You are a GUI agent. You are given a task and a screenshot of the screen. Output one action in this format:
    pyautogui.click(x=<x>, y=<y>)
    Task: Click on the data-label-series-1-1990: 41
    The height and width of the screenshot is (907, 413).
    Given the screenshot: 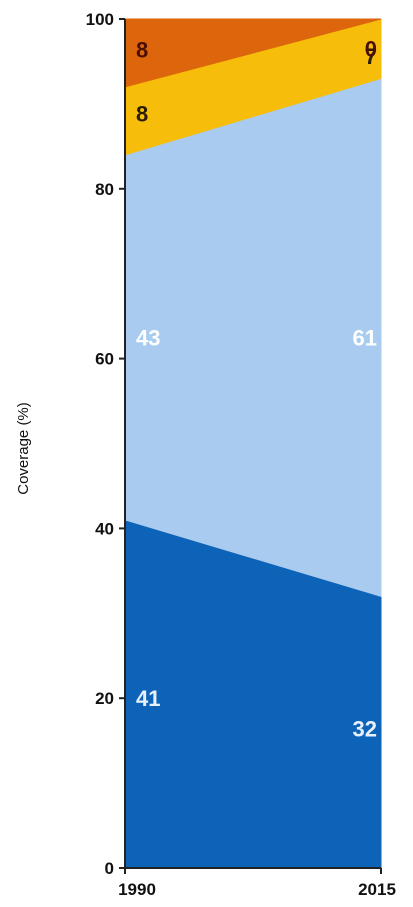 What is the action you would take?
    pyautogui.click(x=148, y=698)
    